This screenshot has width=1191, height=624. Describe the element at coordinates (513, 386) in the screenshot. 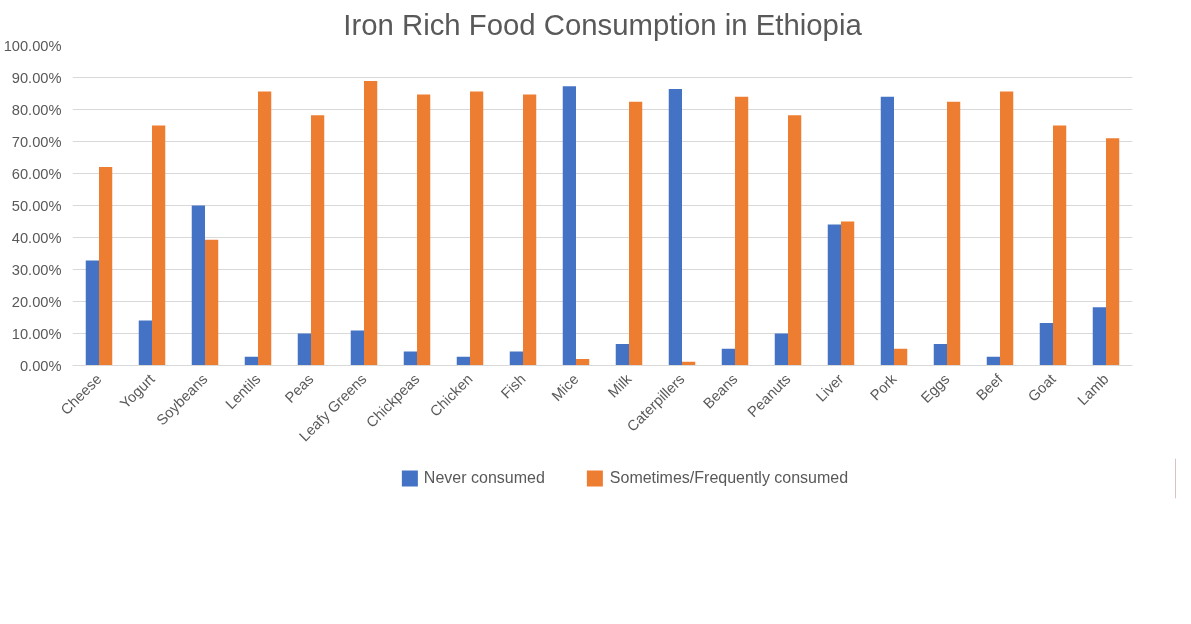

I see `x-tick-label: Fish` at that location.